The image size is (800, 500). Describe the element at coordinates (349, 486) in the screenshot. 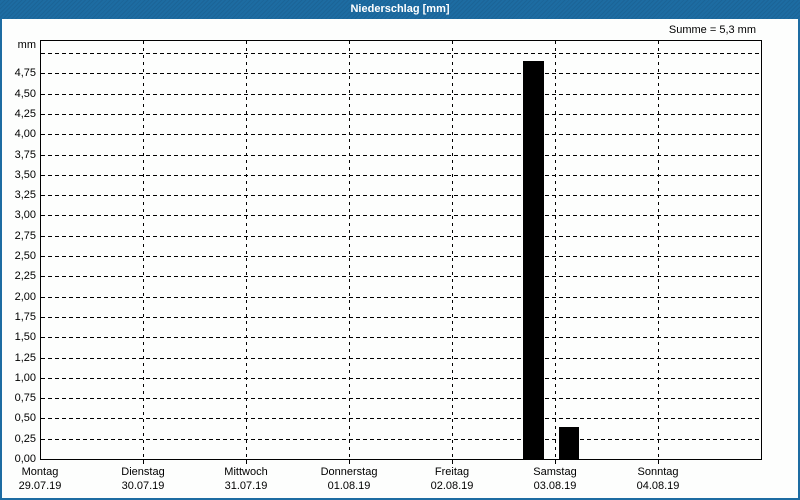

I see `day-date: 01.08.19` at that location.